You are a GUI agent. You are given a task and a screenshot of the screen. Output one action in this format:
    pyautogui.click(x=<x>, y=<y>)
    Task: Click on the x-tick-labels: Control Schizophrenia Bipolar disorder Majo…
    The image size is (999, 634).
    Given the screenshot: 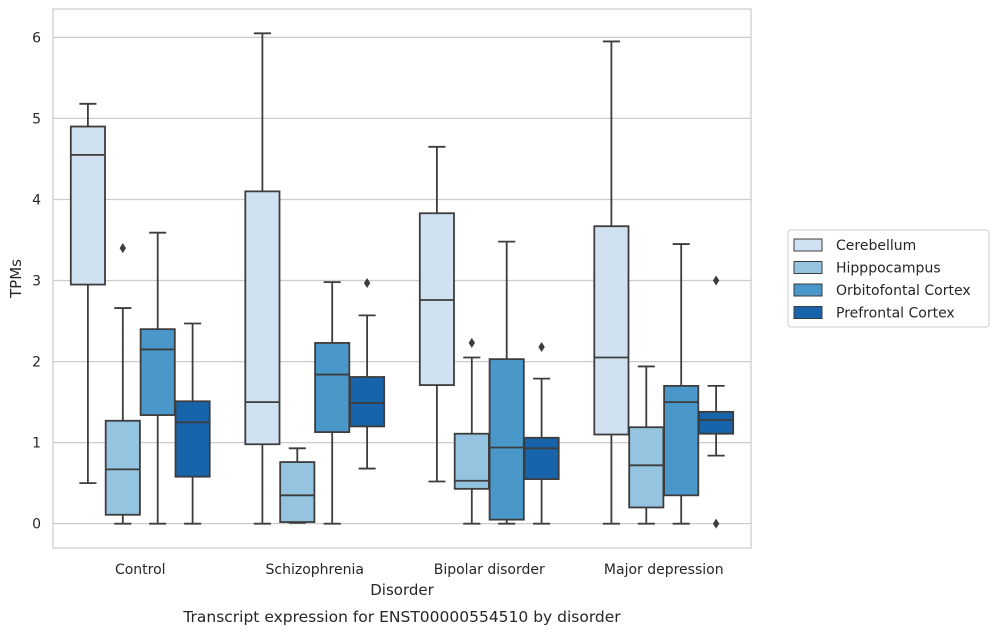 What is the action you would take?
    pyautogui.click(x=419, y=570)
    